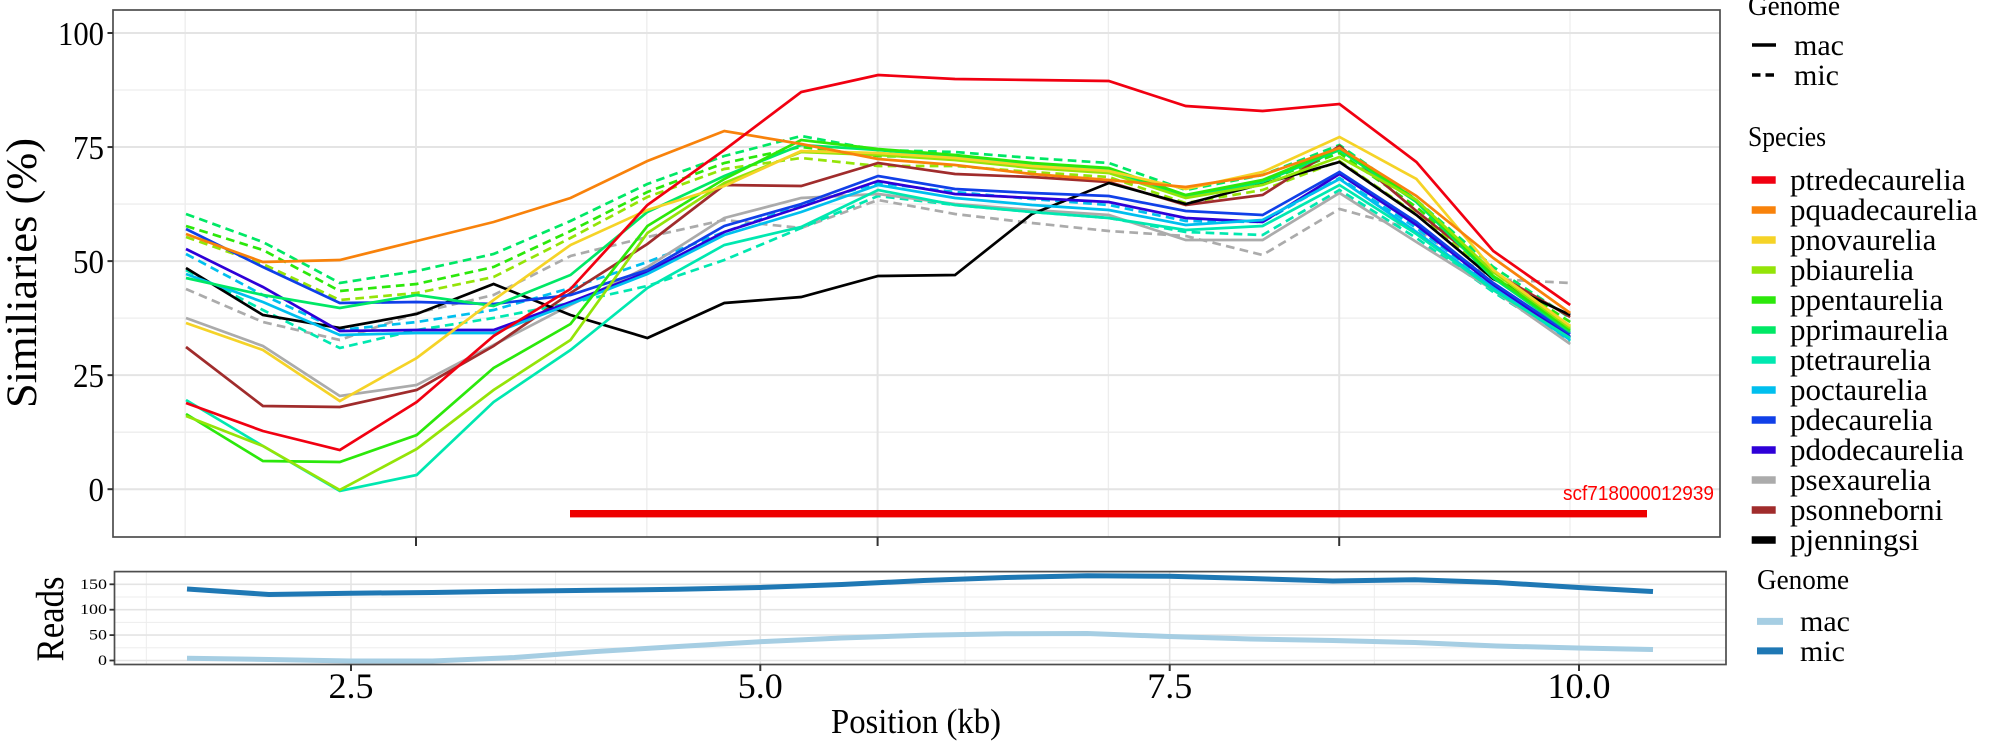 Image resolution: width=2000 pixels, height=755 pixels. What do you see at coordinates (1869, 329) in the screenshot?
I see `svg-text: pprimaurelia` at bounding box center [1869, 329].